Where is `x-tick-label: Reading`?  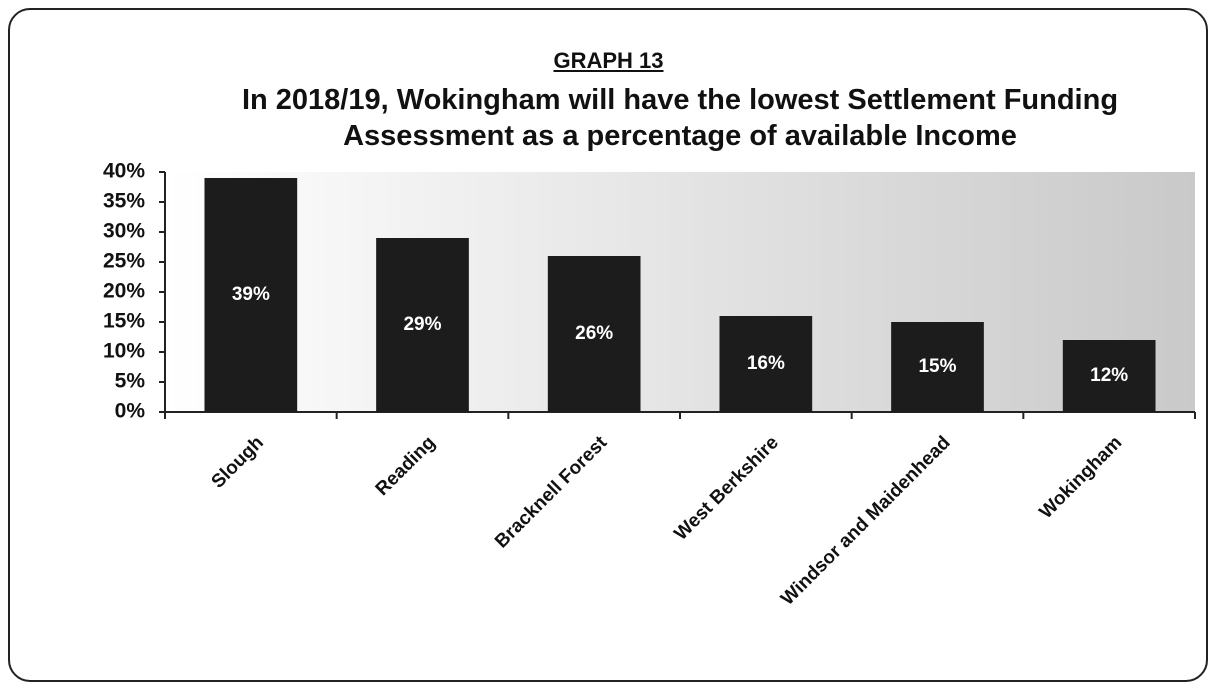 x-tick-label: Reading is located at coordinates (406, 466).